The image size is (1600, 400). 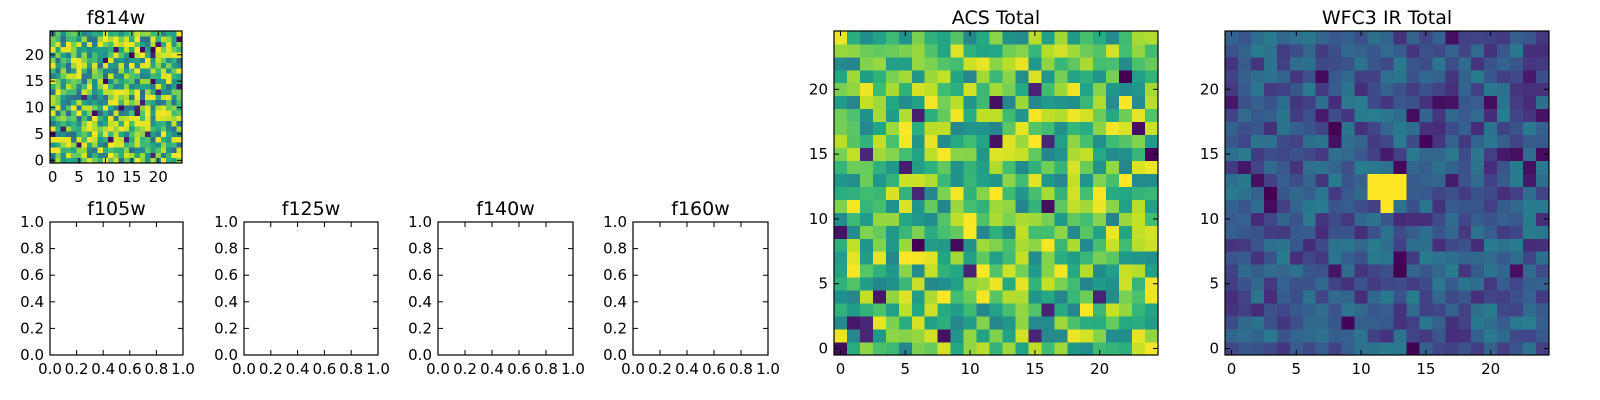 What do you see at coordinates (116, 97) in the screenshot?
I see `axes-frame` at bounding box center [116, 97].